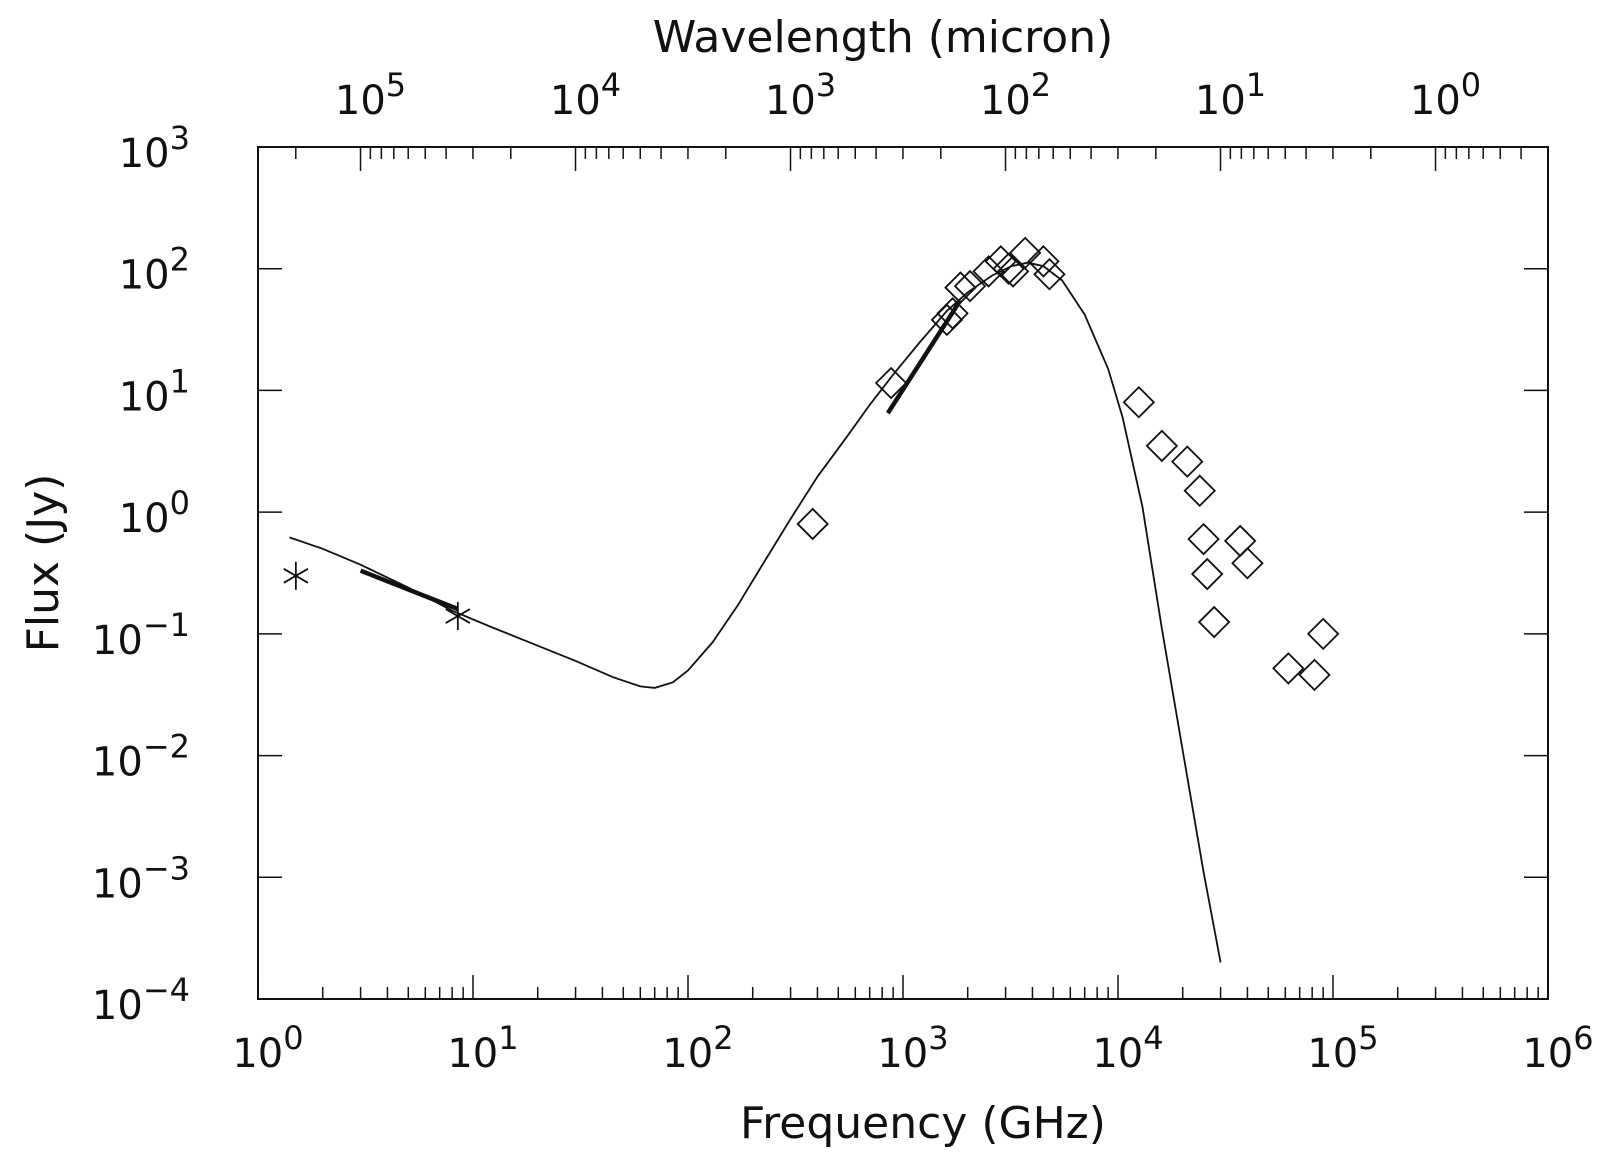 The height and width of the screenshot is (1153, 1598). Describe the element at coordinates (154, 148) in the screenshot. I see `y-tick-label: 10³` at that location.